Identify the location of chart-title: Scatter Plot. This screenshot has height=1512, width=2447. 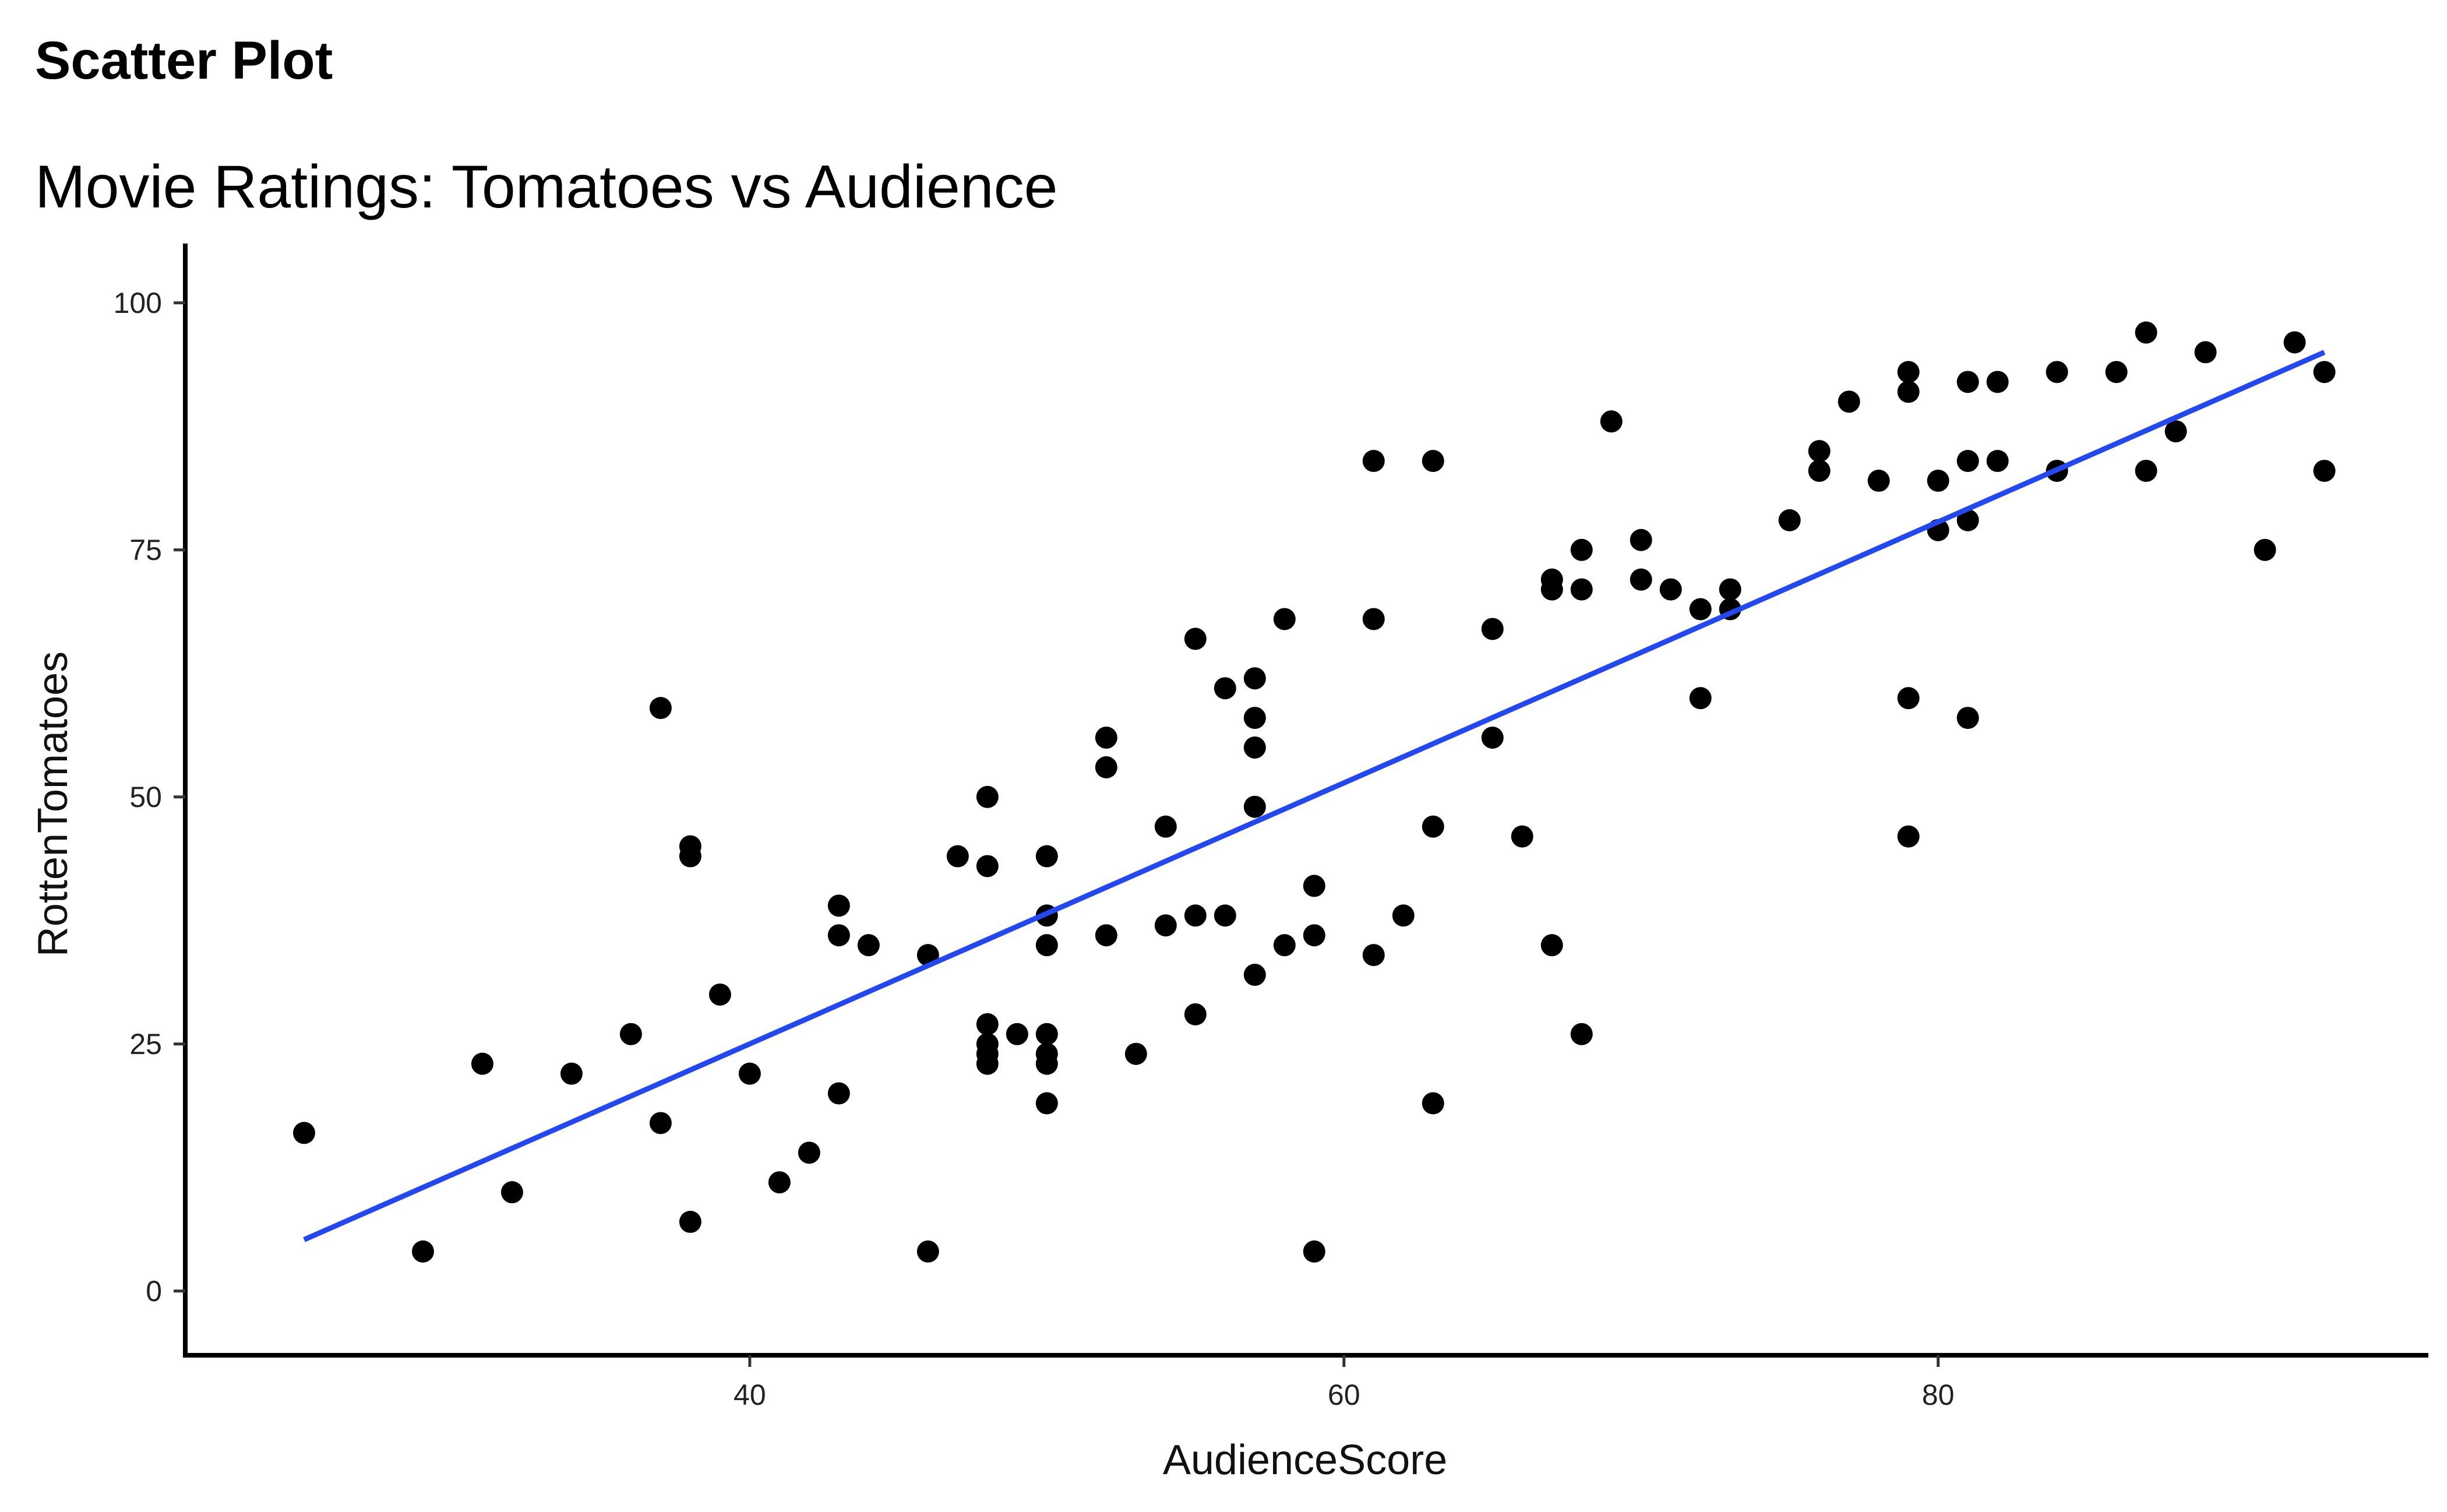
(184, 60).